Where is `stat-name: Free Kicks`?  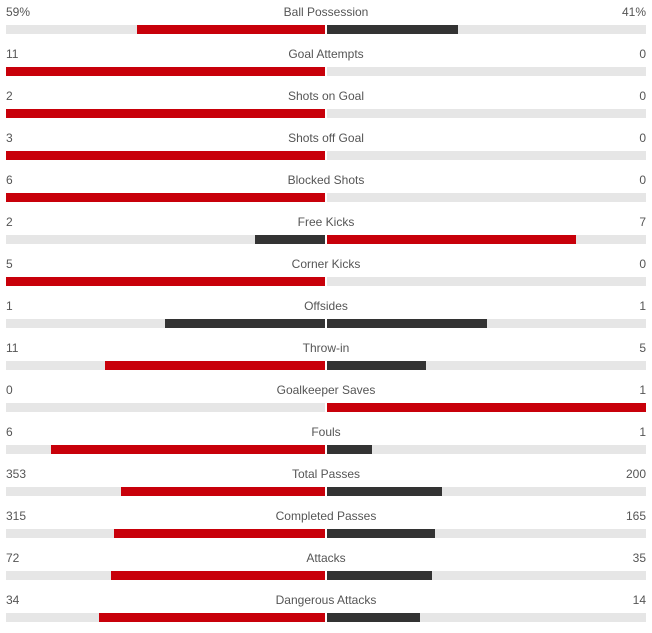
stat-name: Free Kicks is located at coordinates (326, 222).